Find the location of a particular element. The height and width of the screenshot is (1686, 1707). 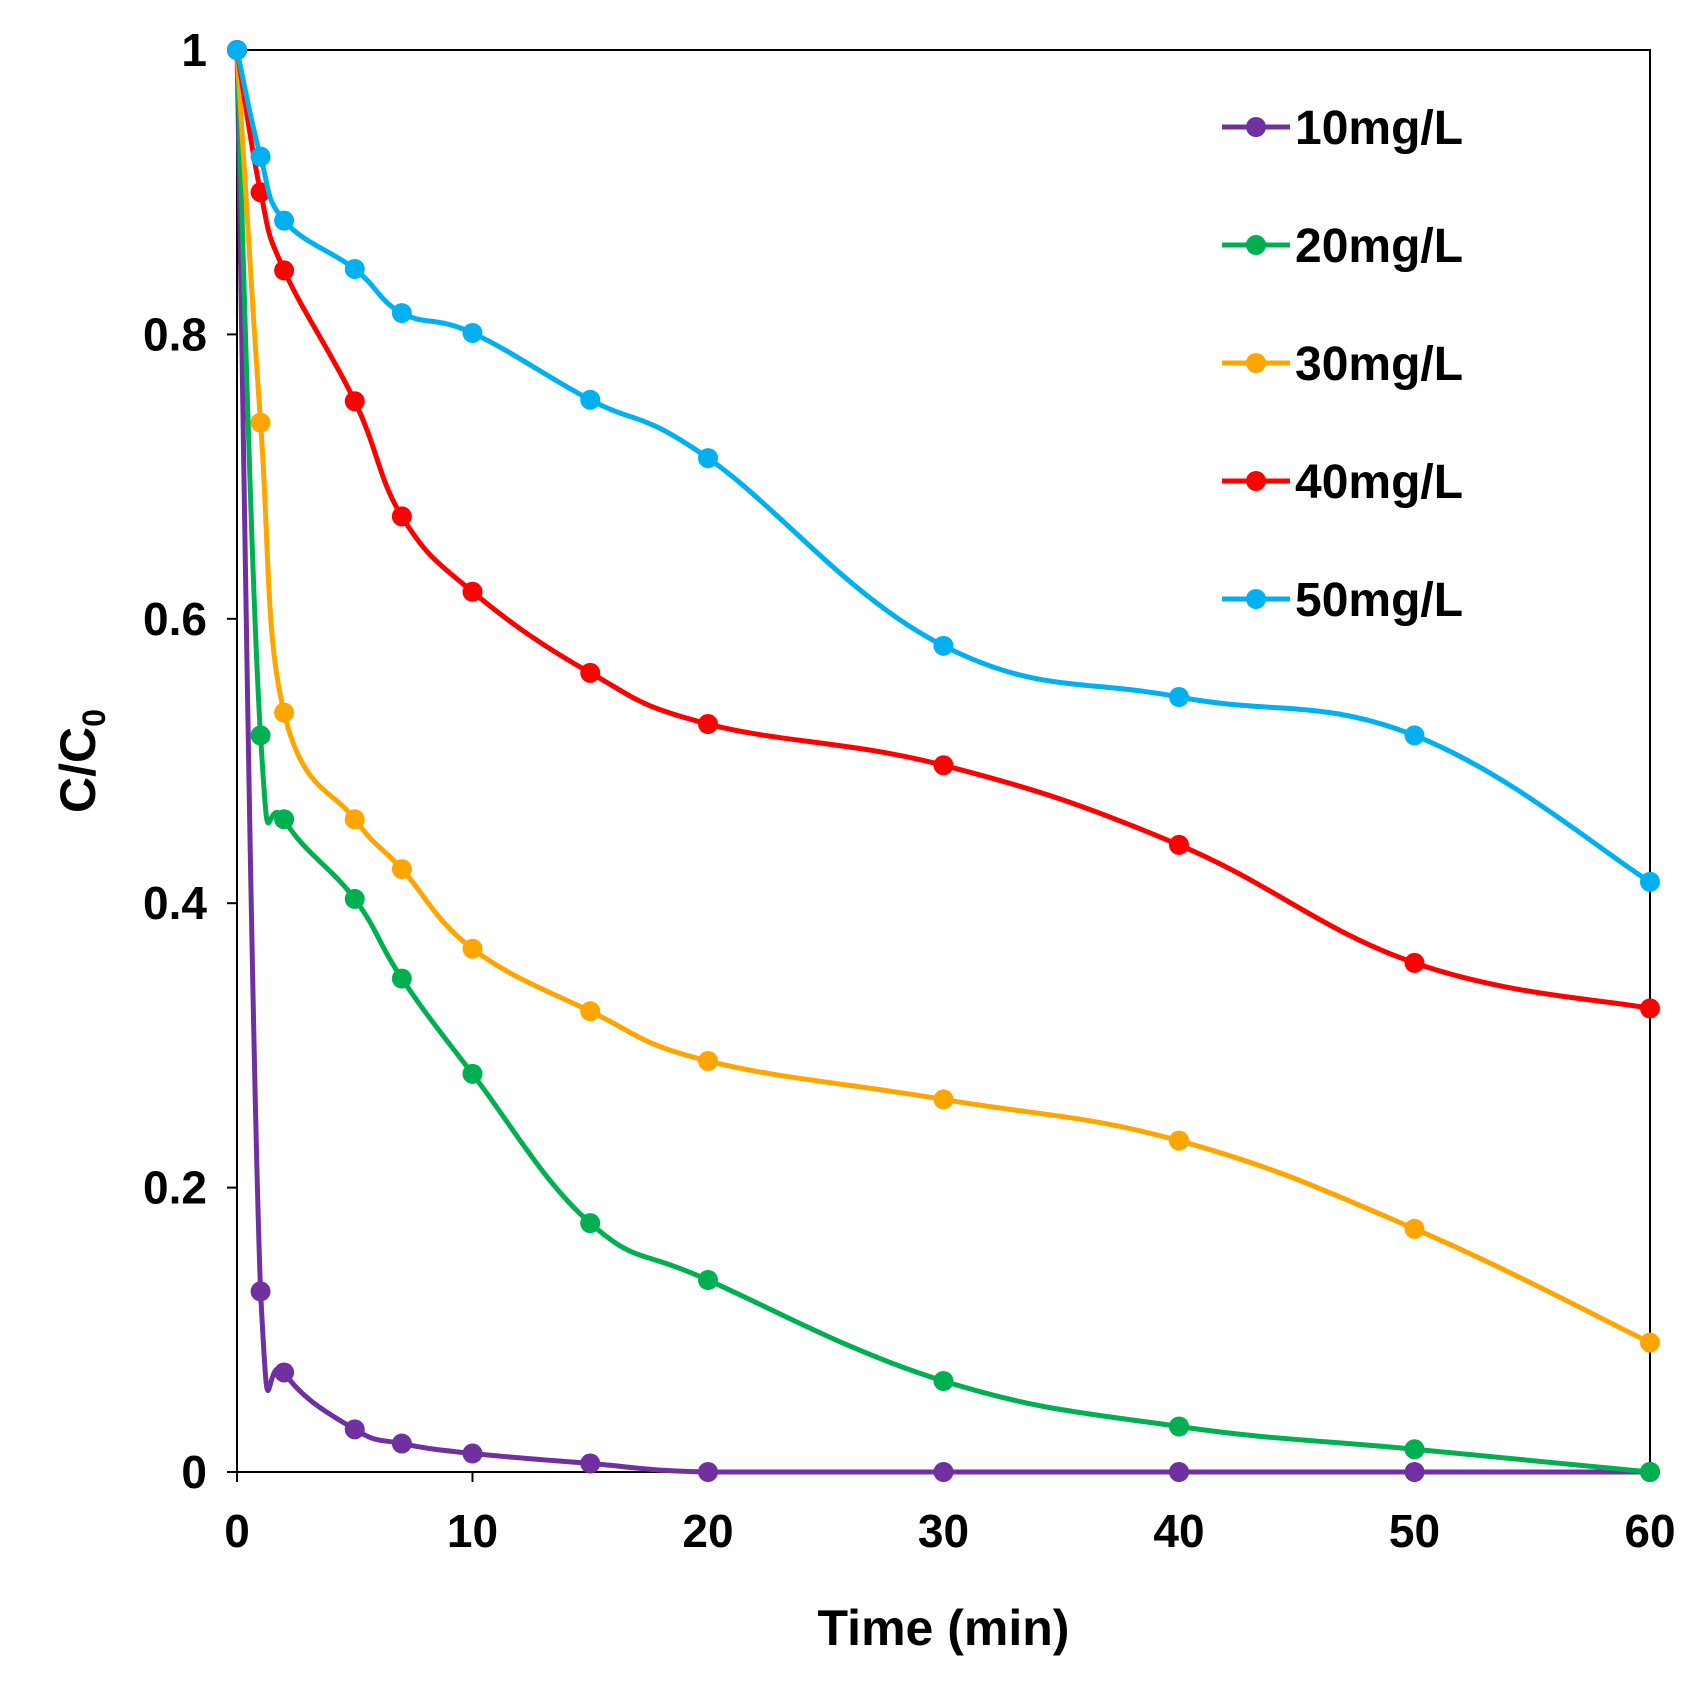

legend: 10mg/L 20mg/L 30mg/L 40mg/L 50mg/L is located at coordinates (1342, 364).